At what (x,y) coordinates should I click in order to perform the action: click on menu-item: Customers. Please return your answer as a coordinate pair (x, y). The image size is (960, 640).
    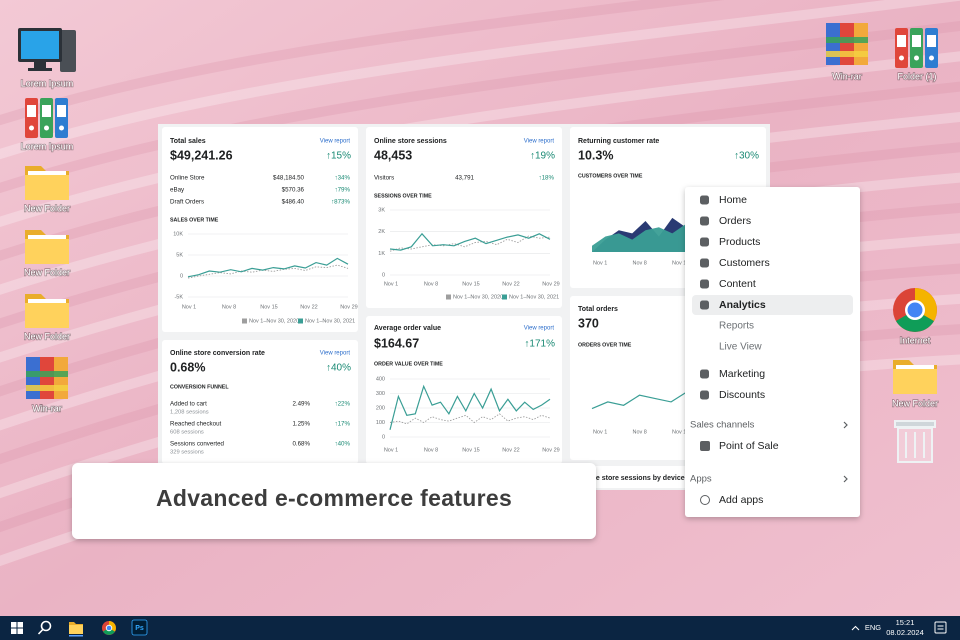
    Looking at the image, I should click on (744, 263).